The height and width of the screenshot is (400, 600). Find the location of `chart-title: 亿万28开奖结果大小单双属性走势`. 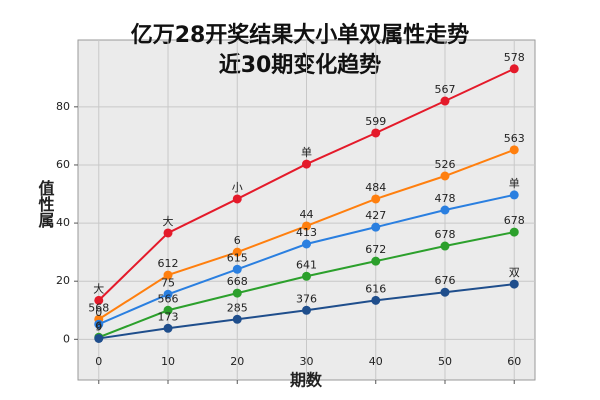

chart-title: 亿万28开奖结果大小单双属性走势 is located at coordinates (300, 35).